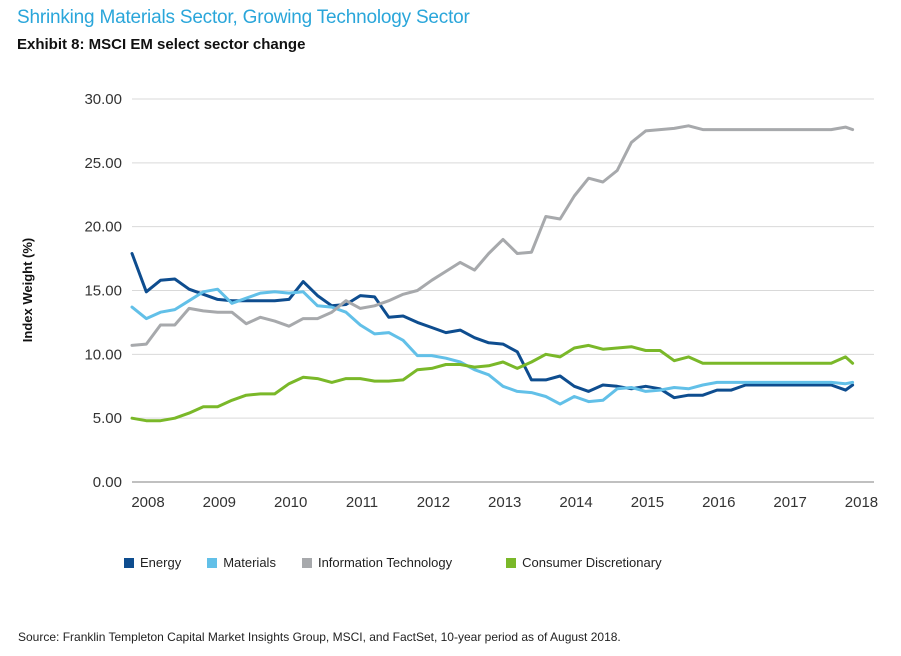 This screenshot has width=901, height=656. I want to click on y-tick-label: 25.00, so click(103, 163).